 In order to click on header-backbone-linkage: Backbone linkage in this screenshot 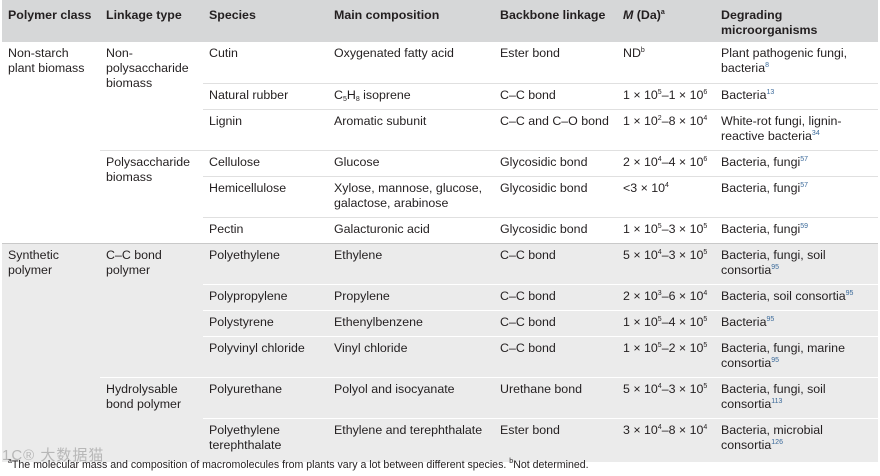, I will do `click(555, 21)`.